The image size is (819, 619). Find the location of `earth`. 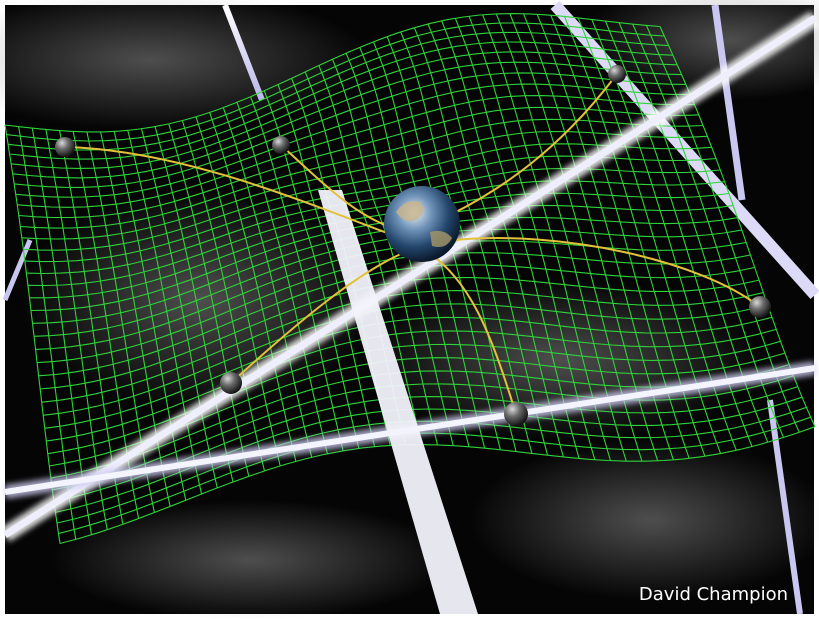

earth is located at coordinates (422, 224).